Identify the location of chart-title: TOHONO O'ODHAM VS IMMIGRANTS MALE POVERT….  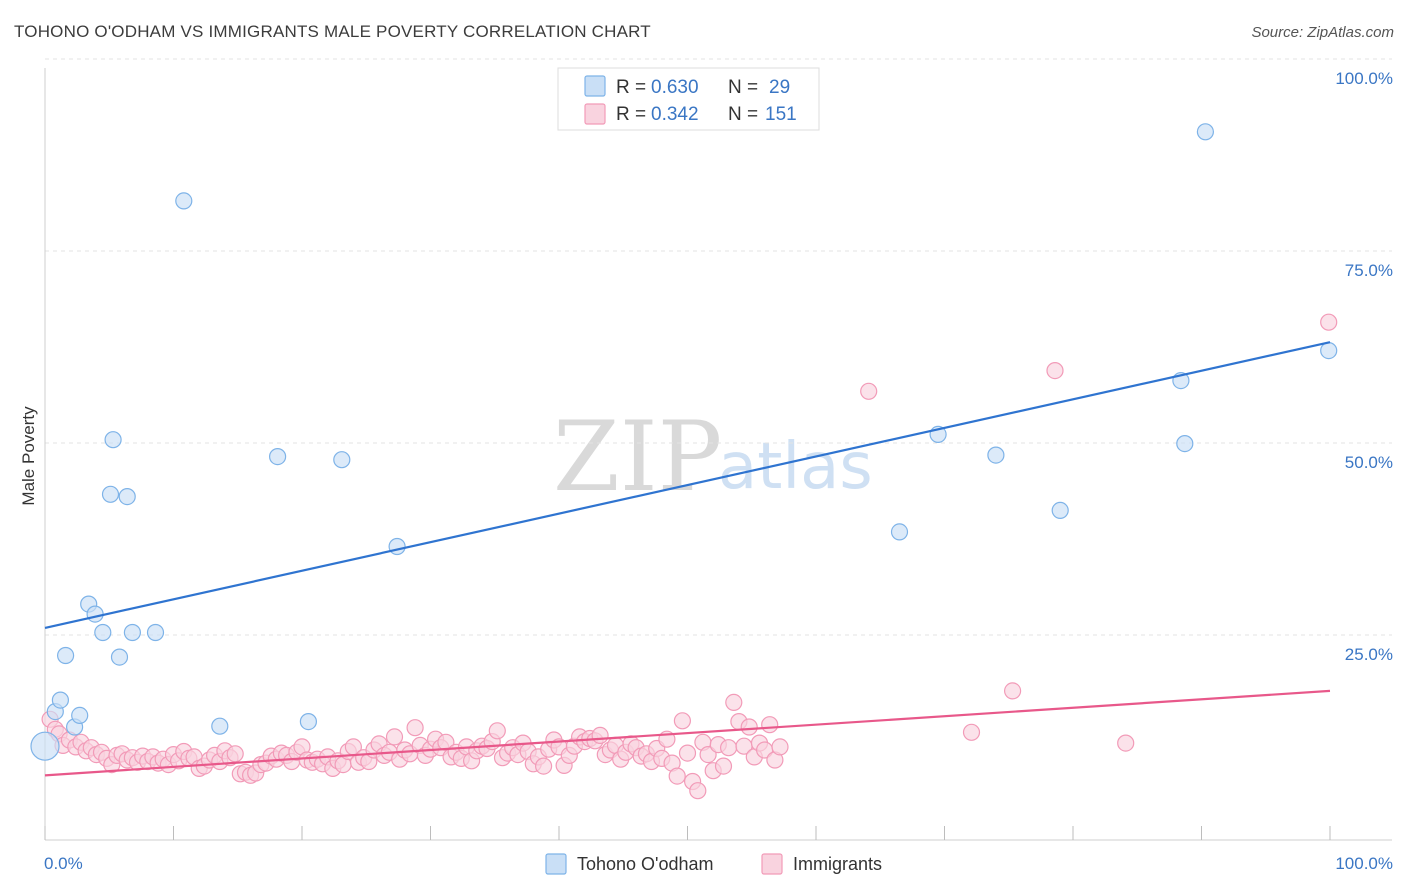
(332, 31).